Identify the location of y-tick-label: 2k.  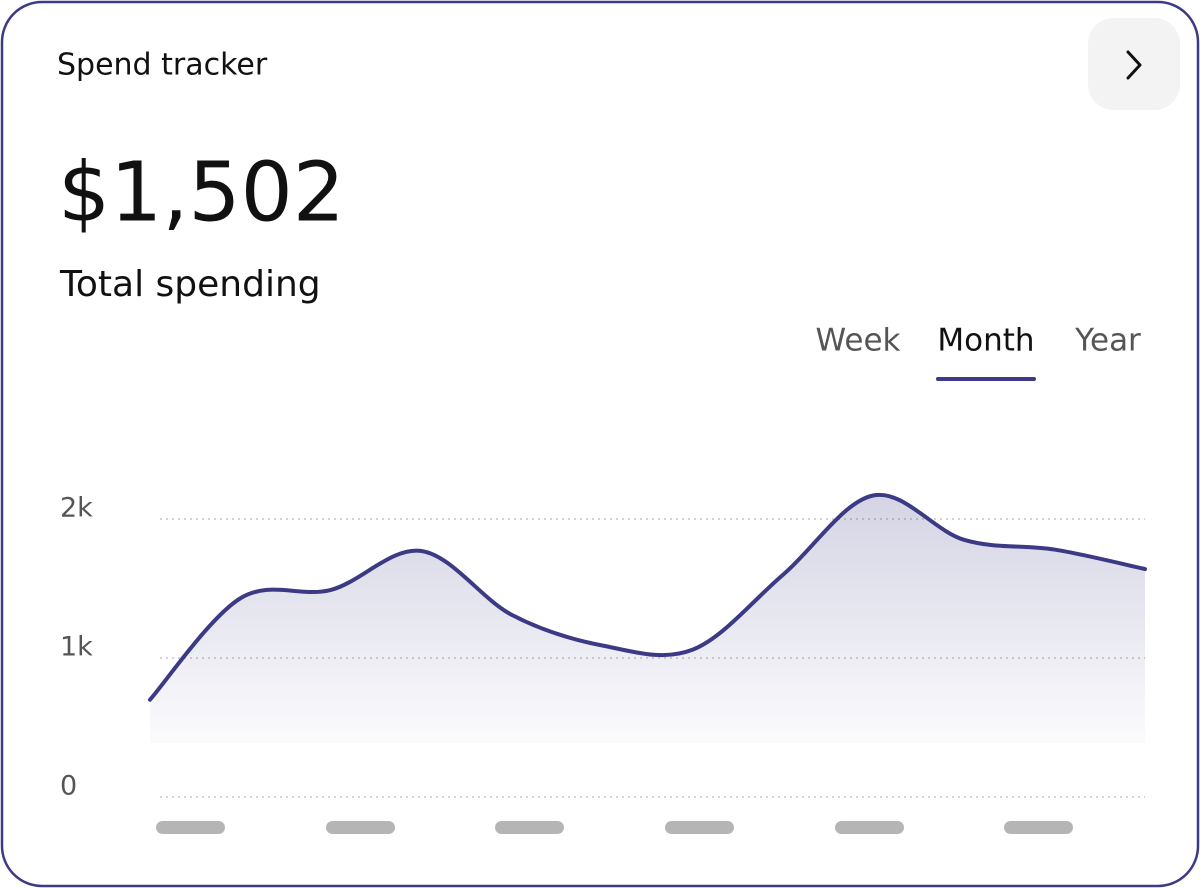
(76, 508).